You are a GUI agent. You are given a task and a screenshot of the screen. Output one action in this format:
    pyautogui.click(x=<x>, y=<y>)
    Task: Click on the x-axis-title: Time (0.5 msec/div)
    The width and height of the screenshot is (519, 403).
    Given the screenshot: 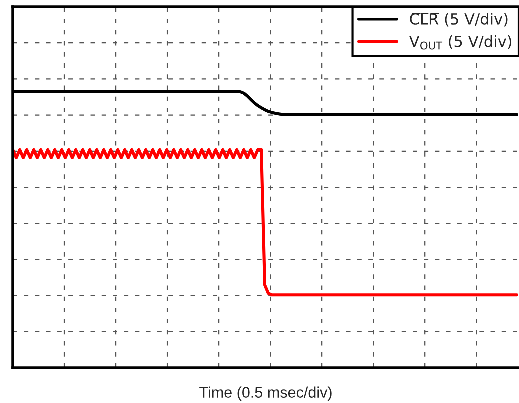 What is the action you would take?
    pyautogui.click(x=266, y=393)
    